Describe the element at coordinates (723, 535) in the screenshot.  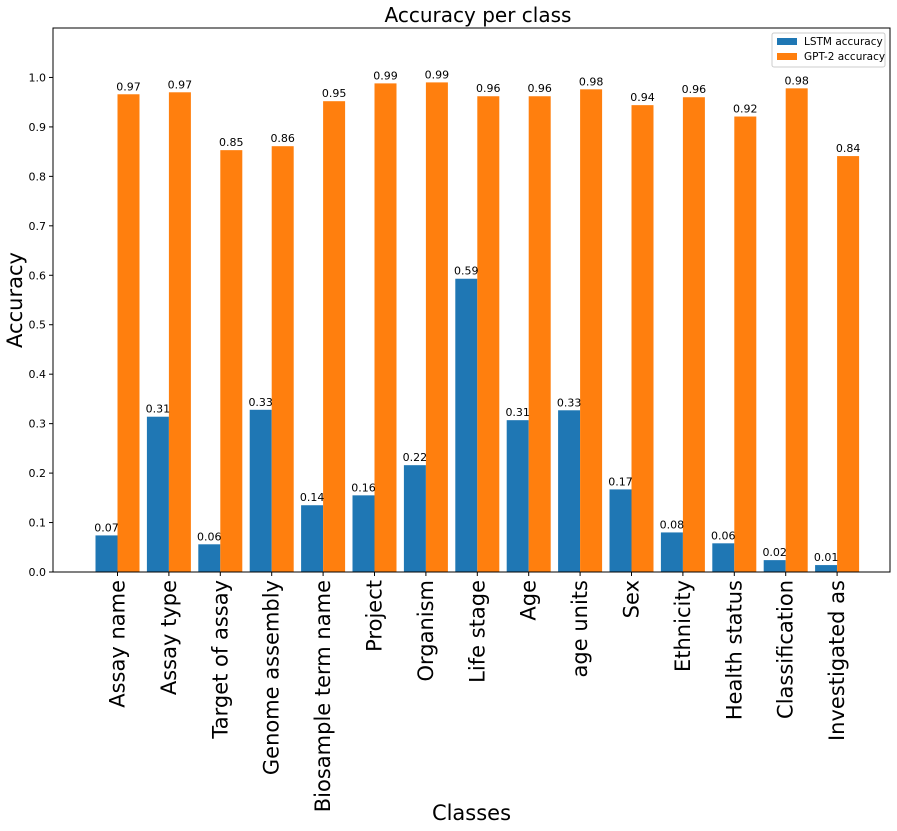
I see `lstm-bar-label-12: 0.06` at that location.